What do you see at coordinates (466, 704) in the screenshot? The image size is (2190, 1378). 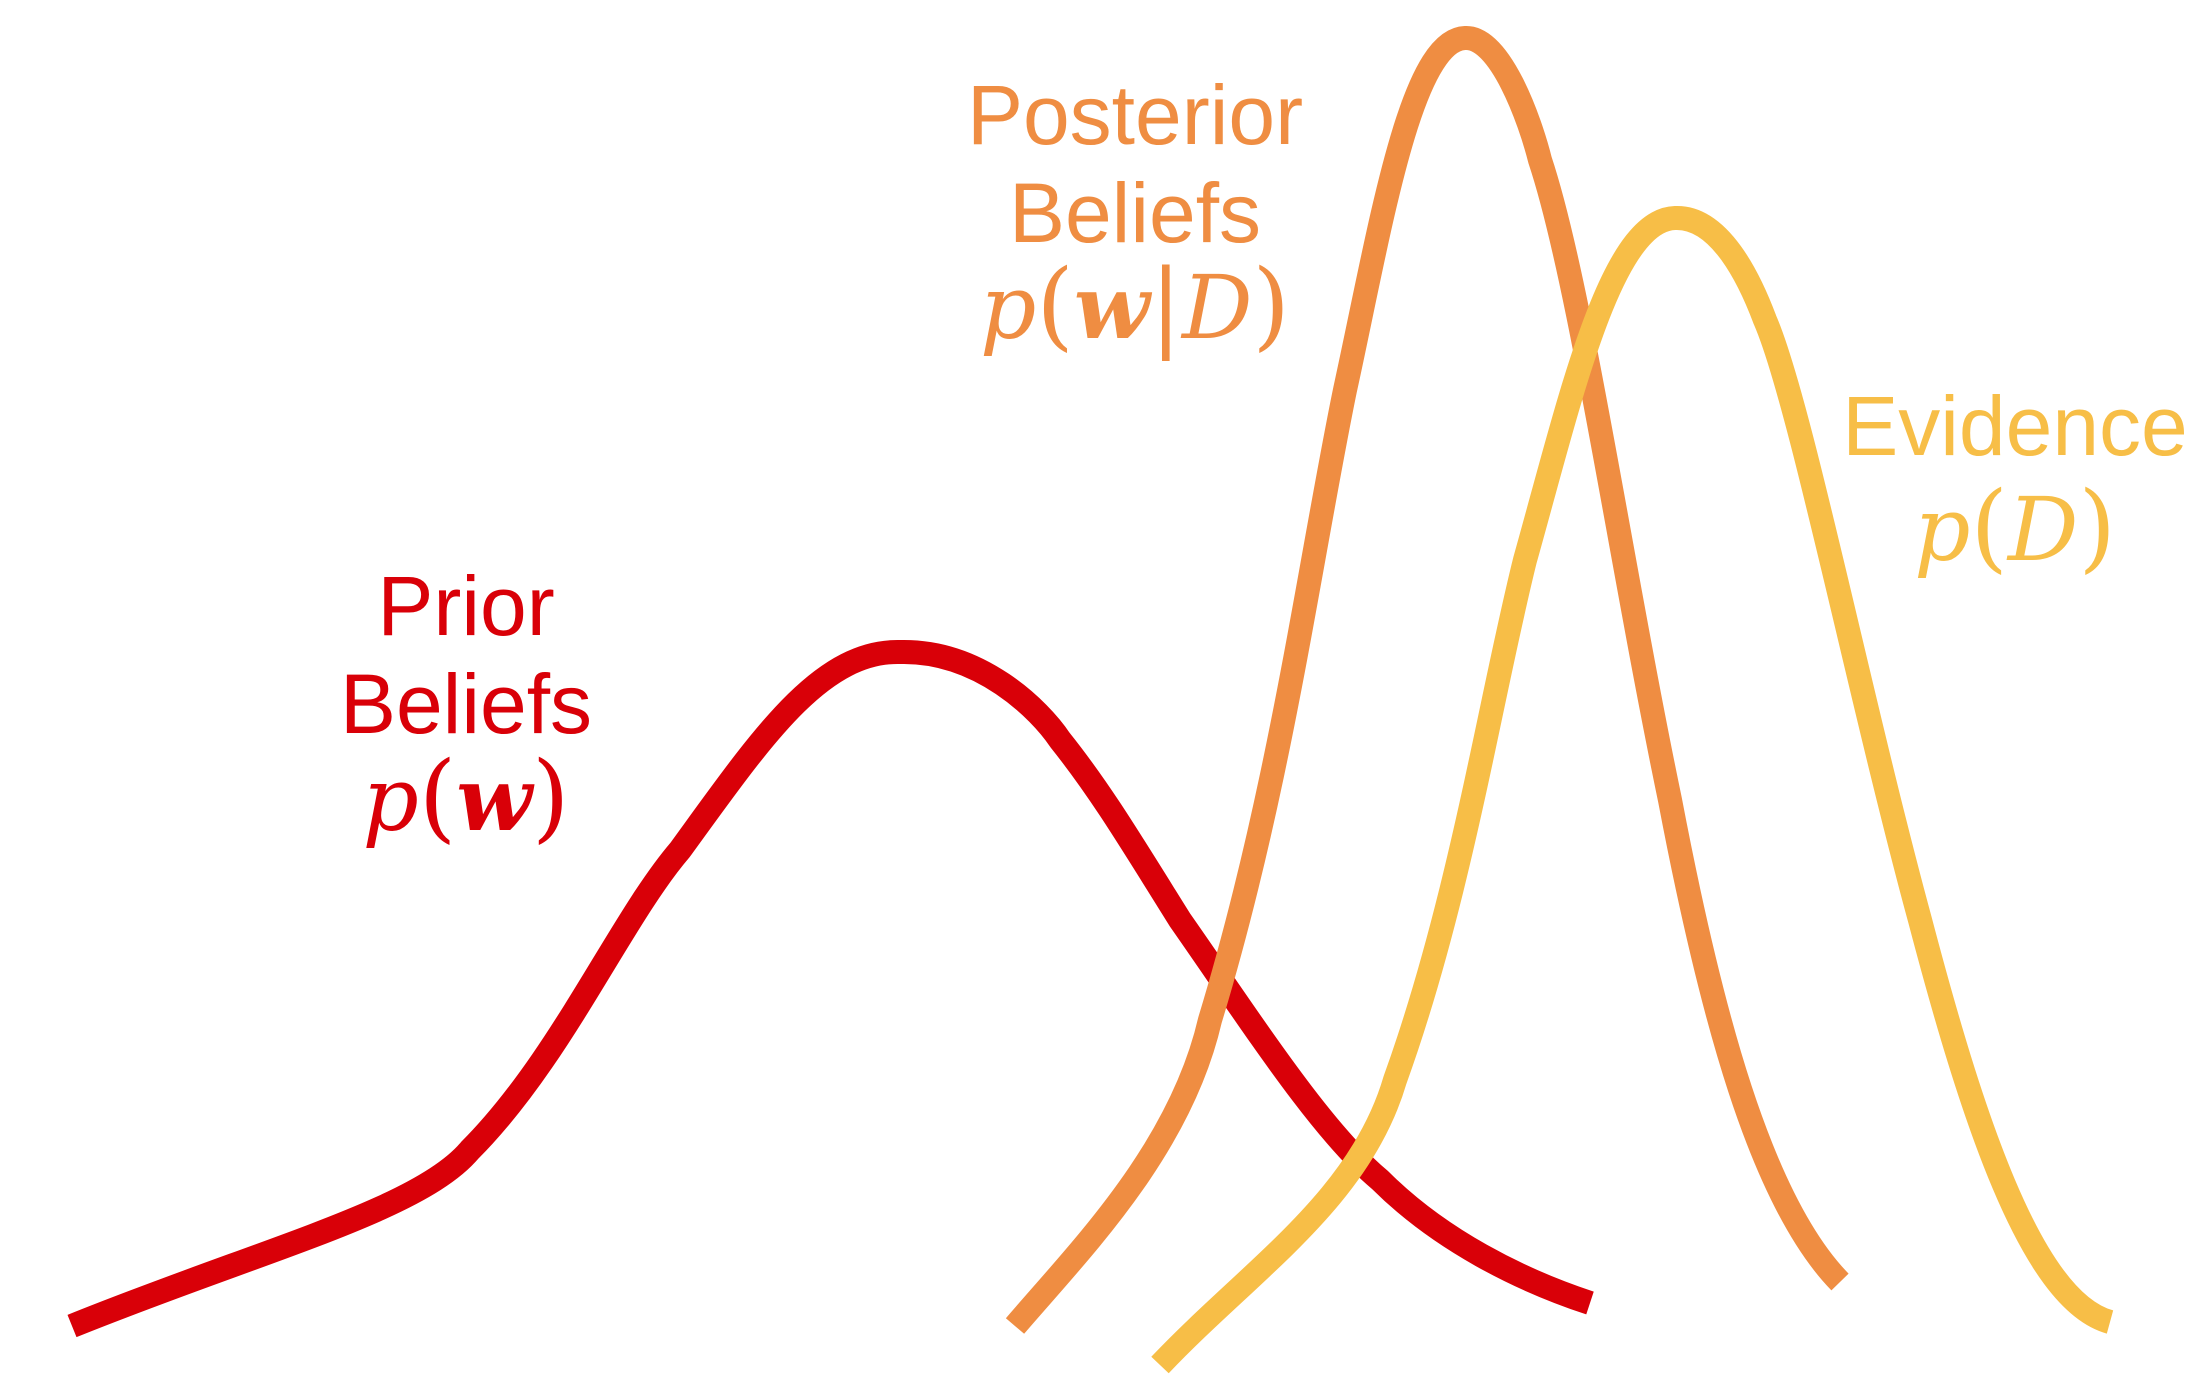 I see `prior-label-line2: Beliefs` at bounding box center [466, 704].